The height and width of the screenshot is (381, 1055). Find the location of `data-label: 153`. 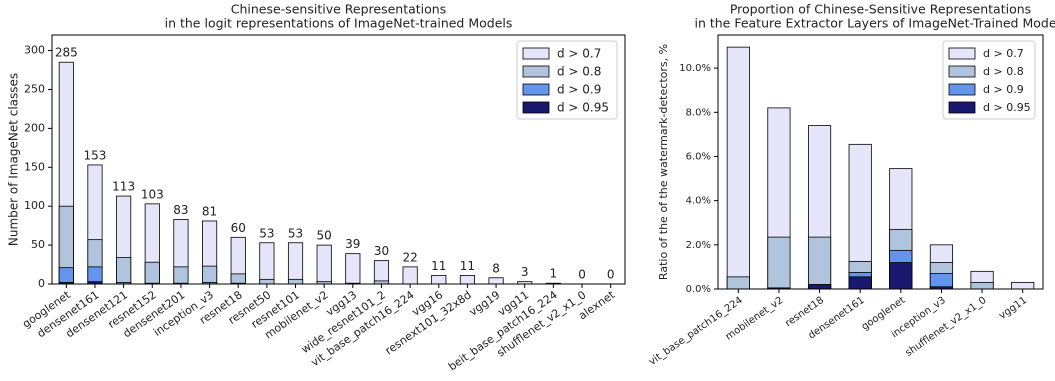

data-label: 153 is located at coordinates (95, 155).